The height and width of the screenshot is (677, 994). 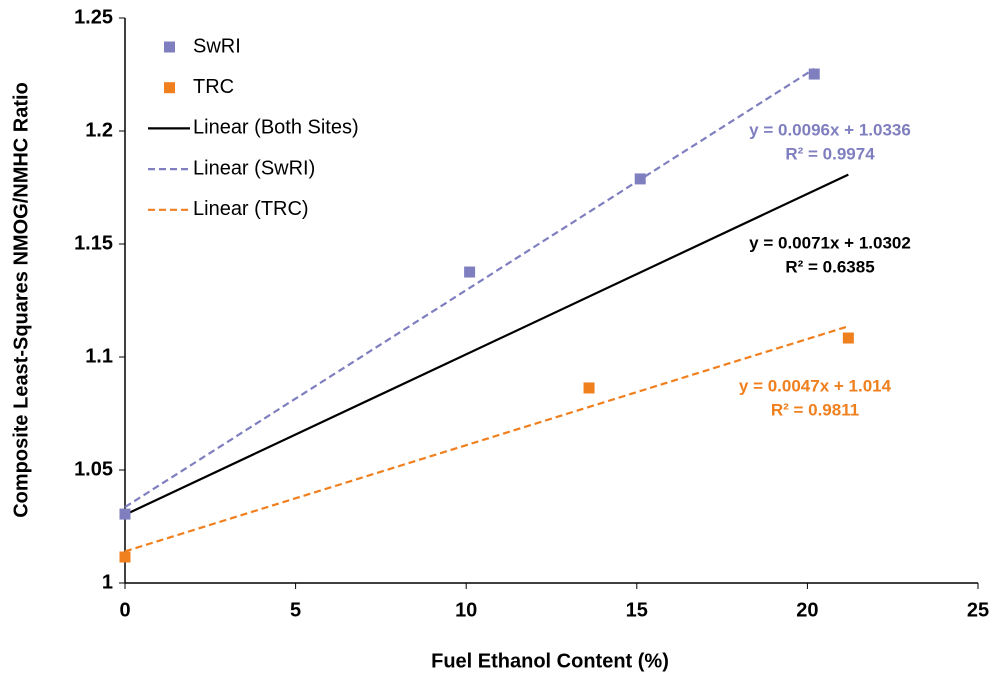 I want to click on equation-label: R² = 0.6385, so click(x=829, y=266).